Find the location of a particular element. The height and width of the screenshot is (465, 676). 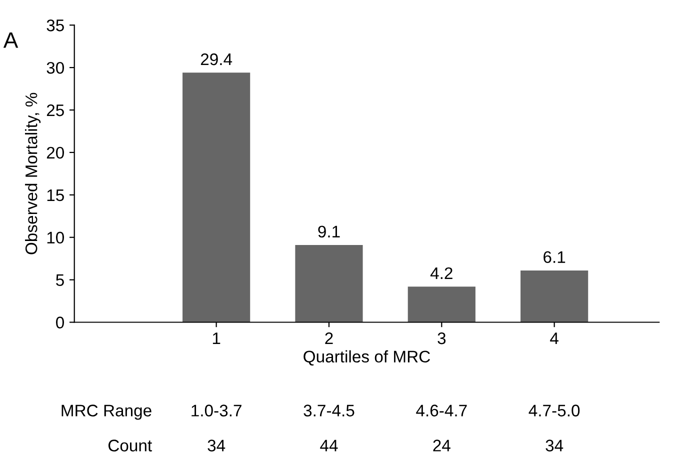

data-label: 4.2 is located at coordinates (441, 273).